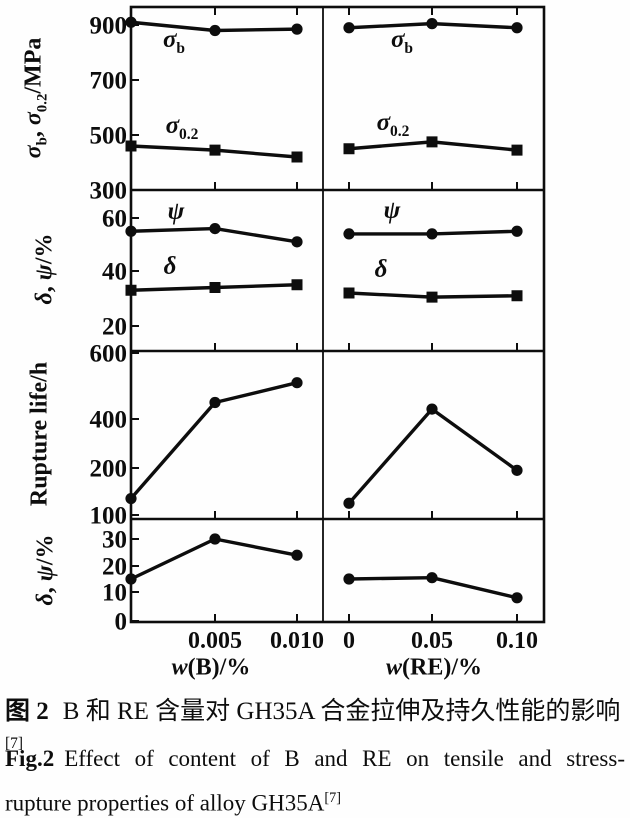 The width and height of the screenshot is (630, 818). What do you see at coordinates (42, 103) in the screenshot?
I see `sigma-02-subscript: 0.2` at bounding box center [42, 103].